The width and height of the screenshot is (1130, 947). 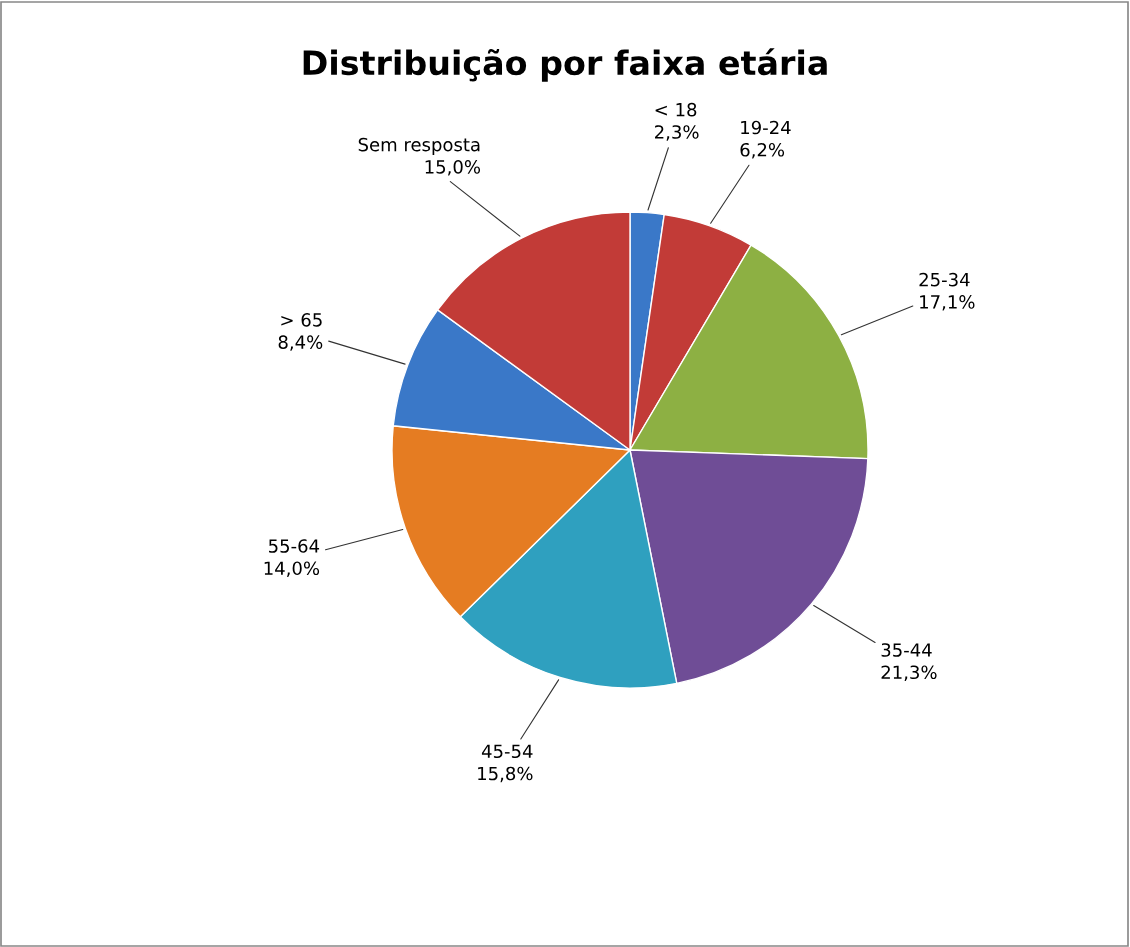 I want to click on slice-label: 19-24, so click(x=766, y=127).